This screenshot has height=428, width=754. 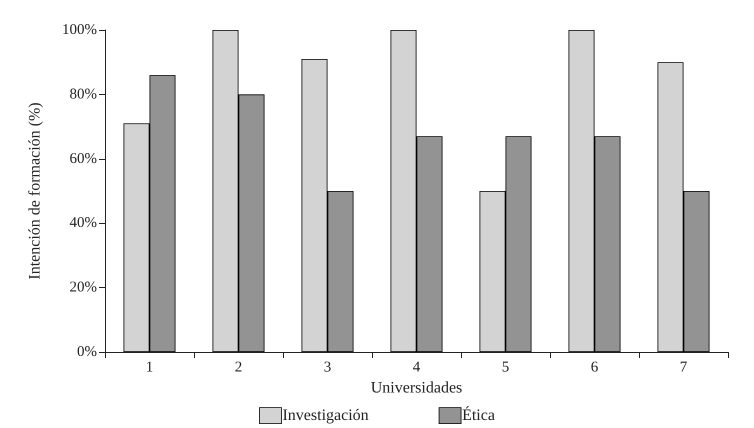 What do you see at coordinates (83, 288) in the screenshot?
I see `y-tick-label: 20%` at bounding box center [83, 288].